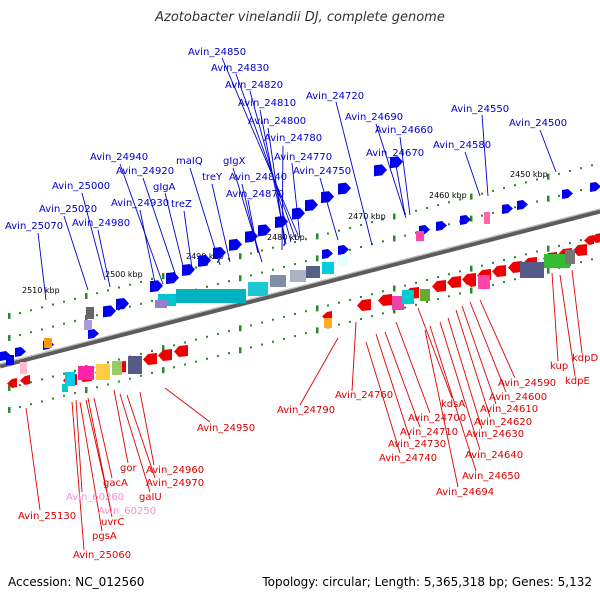 The width and height of the screenshot is (600, 600). What do you see at coordinates (335, 96) in the screenshot?
I see `gene-label: Avin_24720` at bounding box center [335, 96].